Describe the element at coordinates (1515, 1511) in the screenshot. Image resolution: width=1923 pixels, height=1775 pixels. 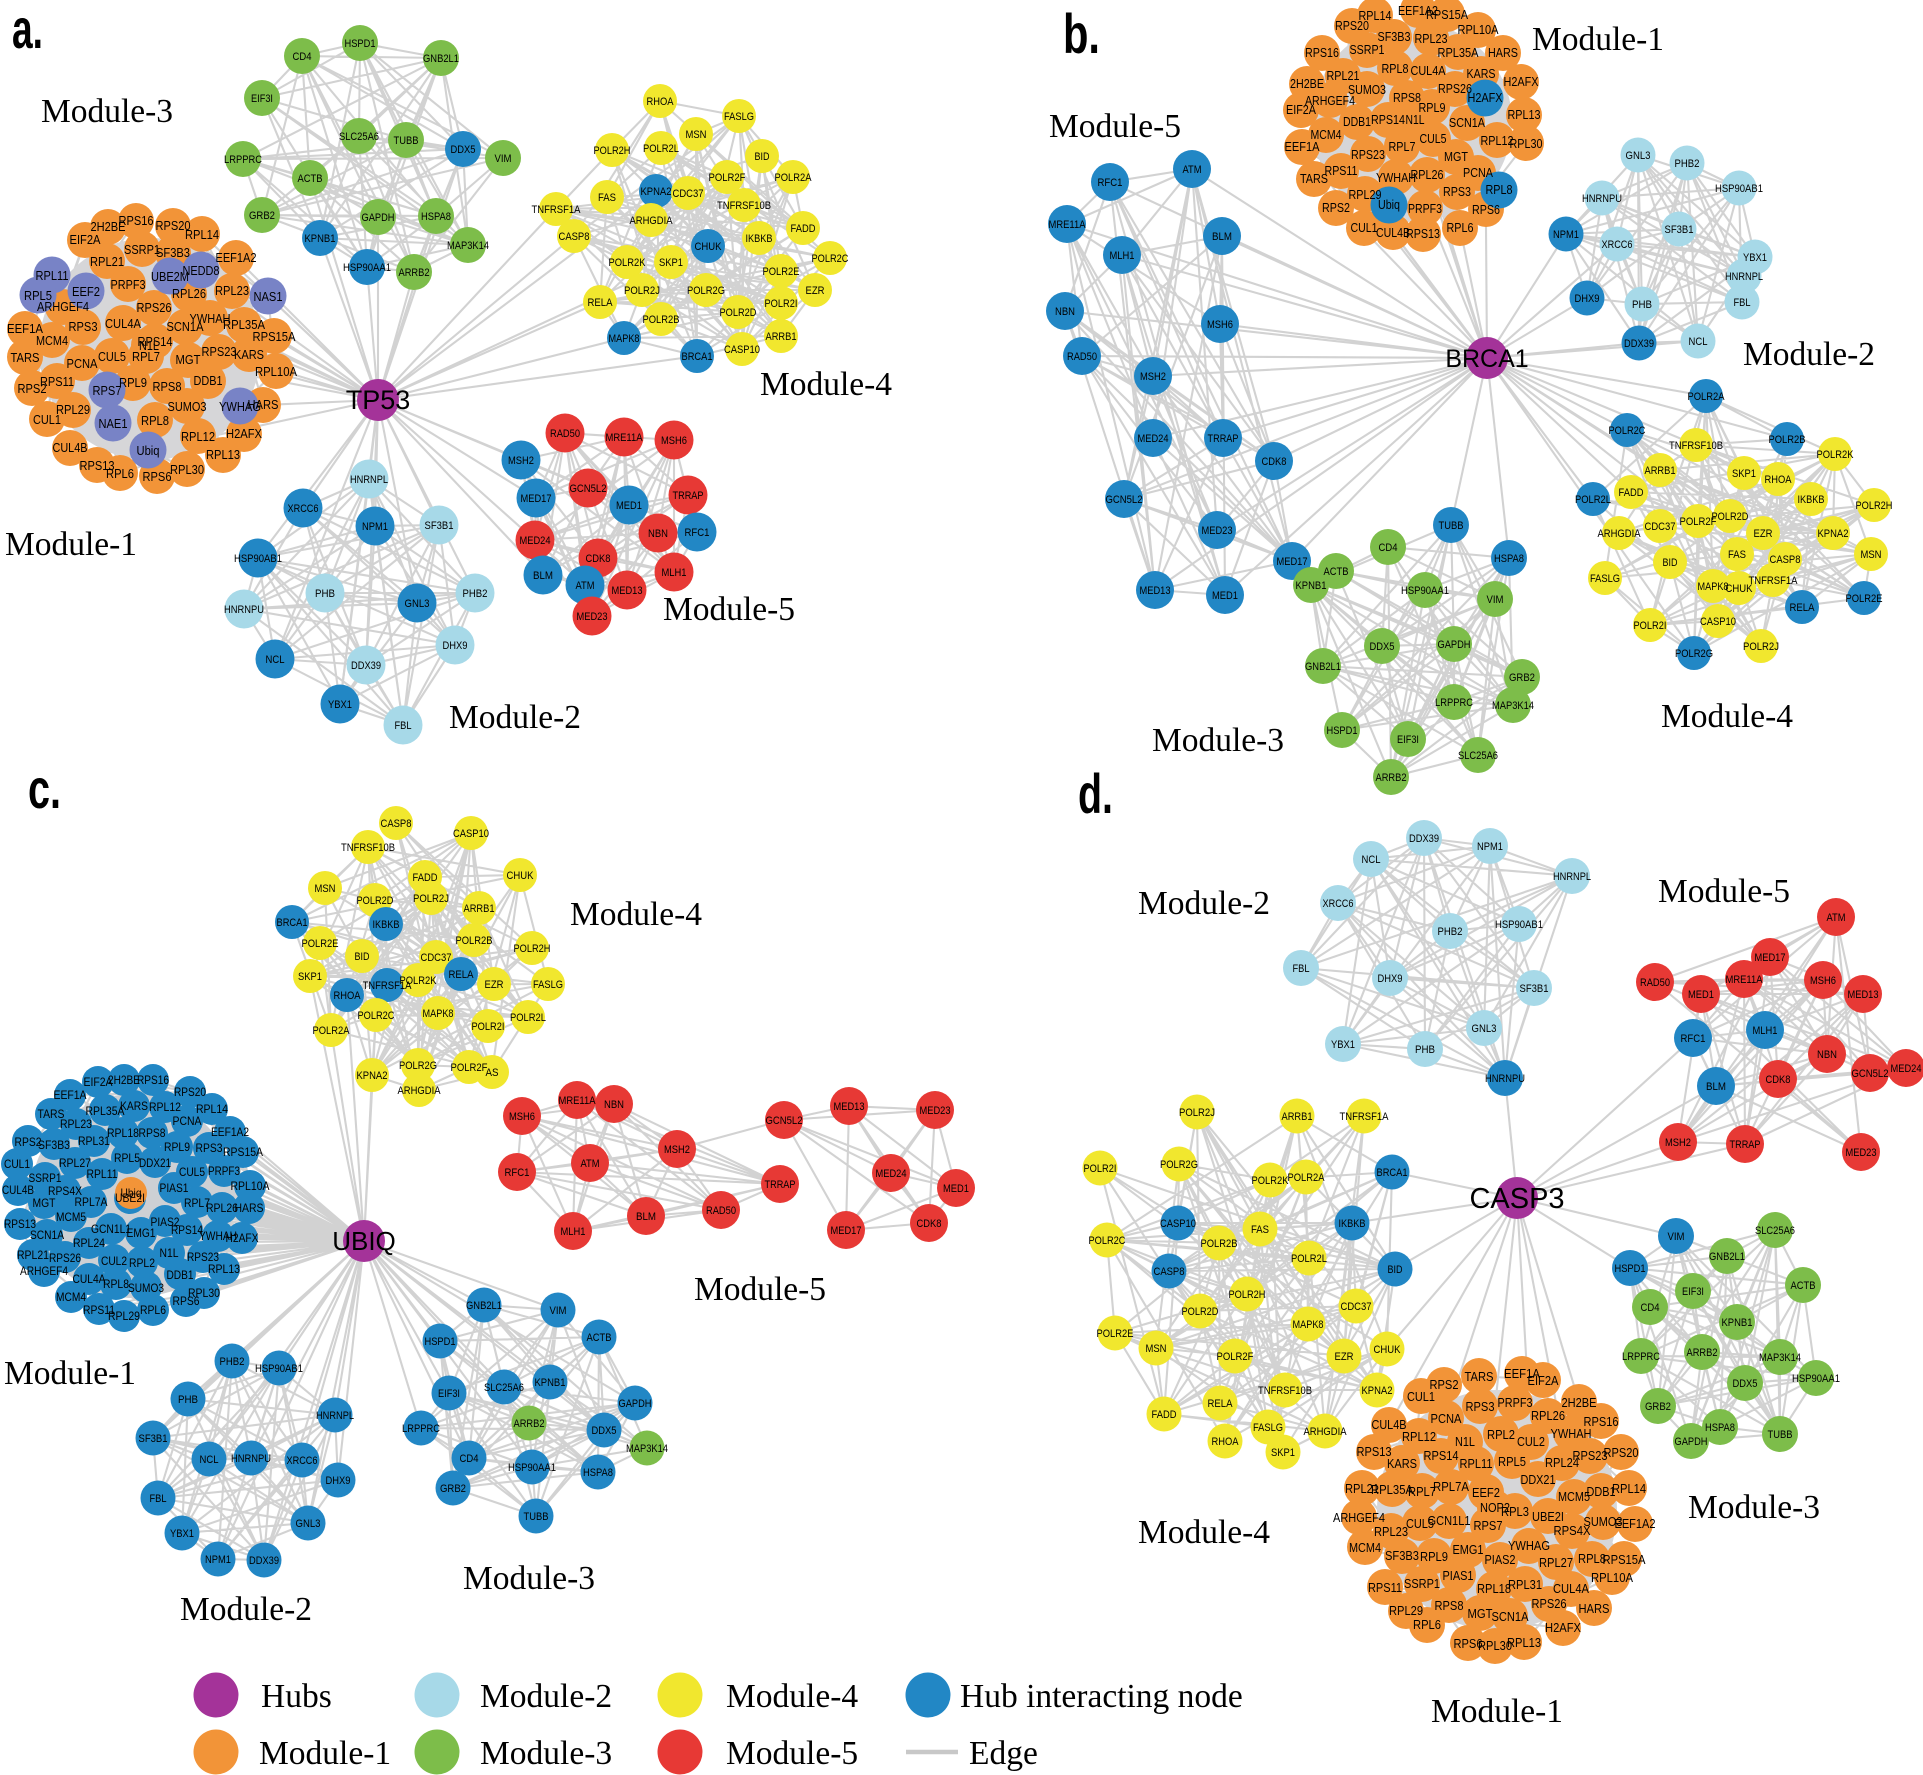
I see `svg-text: RPL3` at that location.